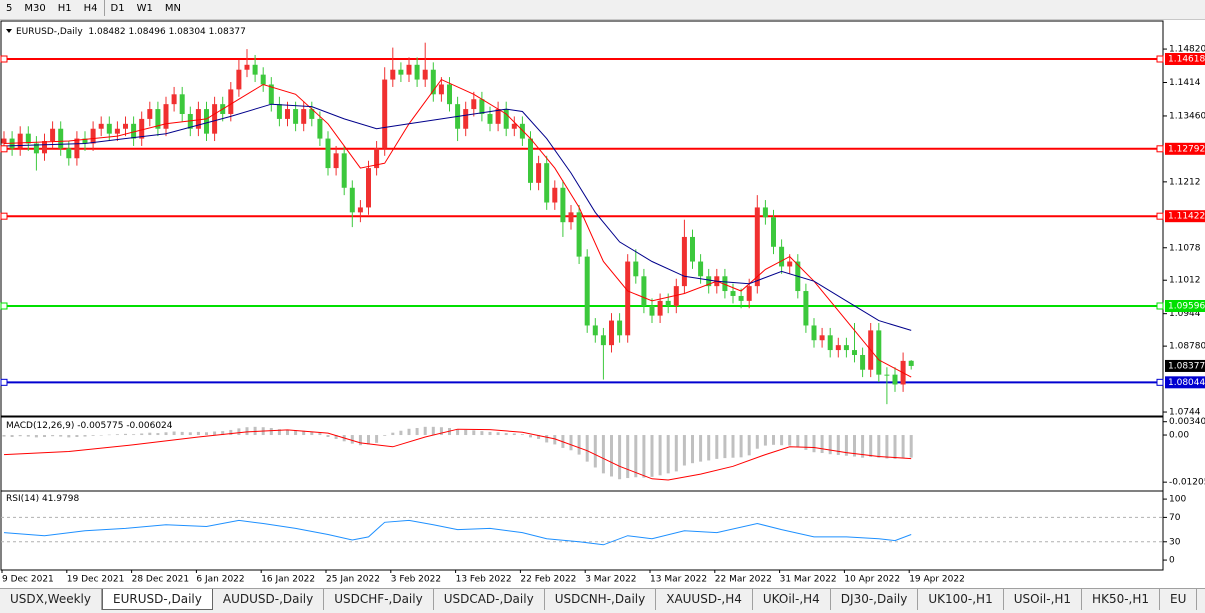  Describe the element at coordinates (35, 8) in the screenshot. I see `timeframe-button: M30` at that location.